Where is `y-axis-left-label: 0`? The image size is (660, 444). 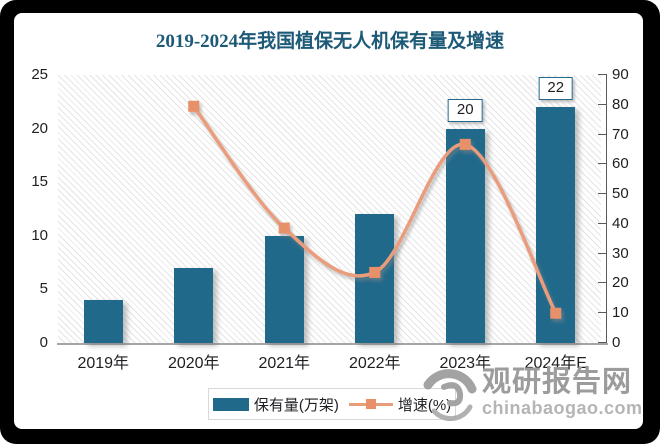 y-axis-left-label: 0 is located at coordinates (43, 342).